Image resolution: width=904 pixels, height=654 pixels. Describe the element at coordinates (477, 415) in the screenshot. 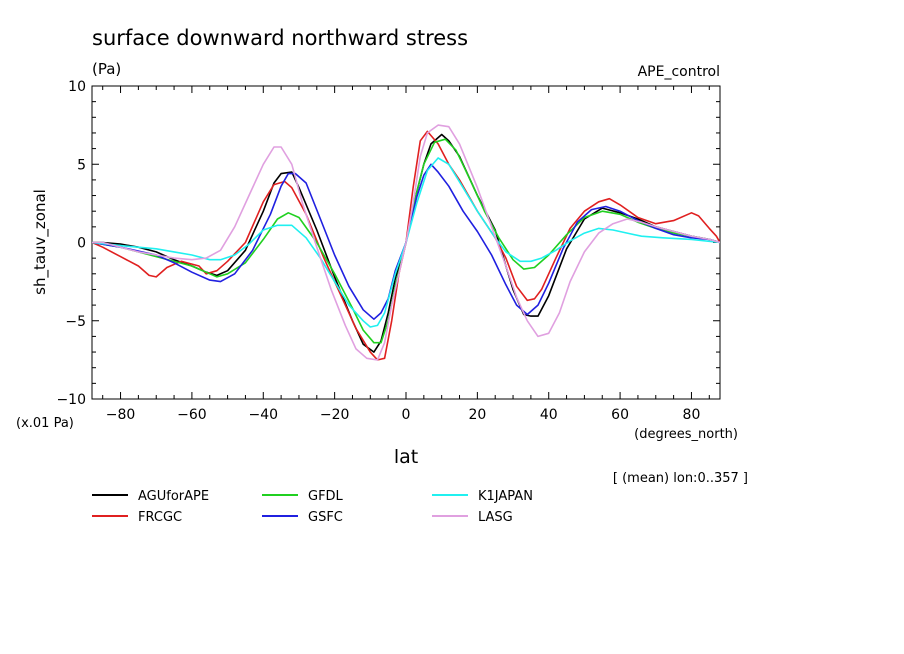

I see `x-tick-label: 20` at that location.